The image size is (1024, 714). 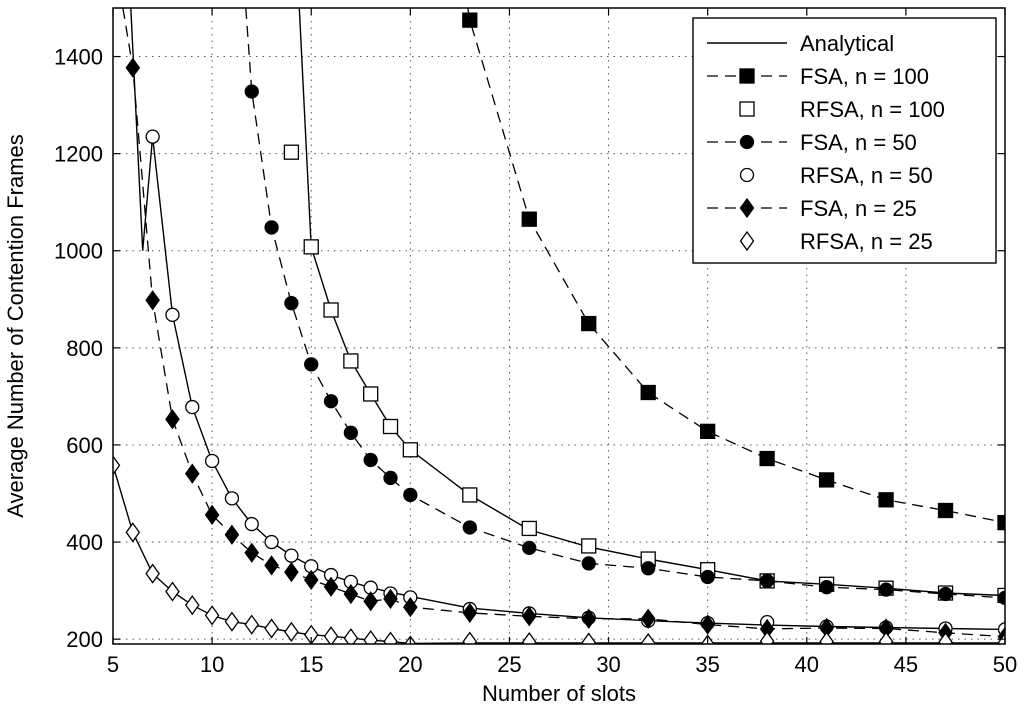 What do you see at coordinates (858, 208) in the screenshot?
I see `legend-label: FSA, n = 25` at bounding box center [858, 208].